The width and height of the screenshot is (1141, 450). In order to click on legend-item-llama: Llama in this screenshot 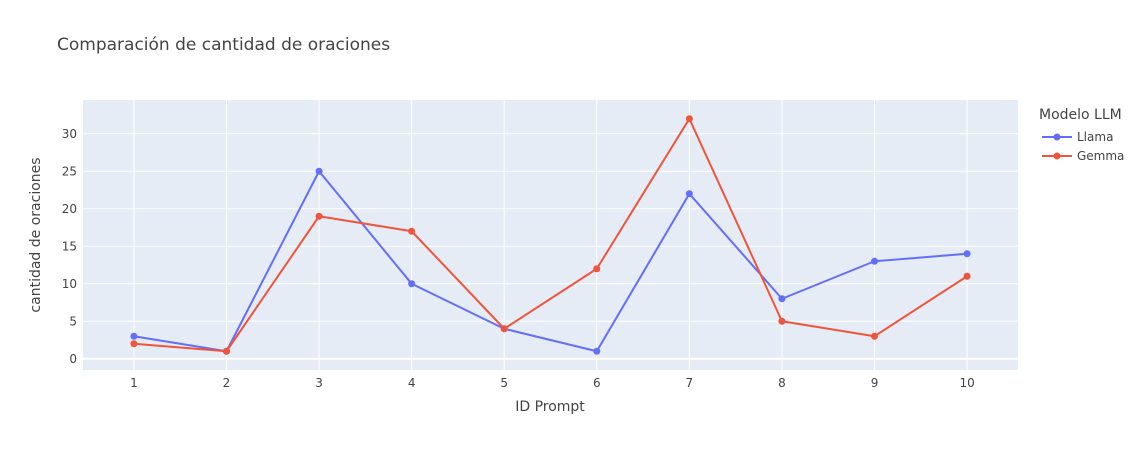, I will do `click(1077, 137)`.